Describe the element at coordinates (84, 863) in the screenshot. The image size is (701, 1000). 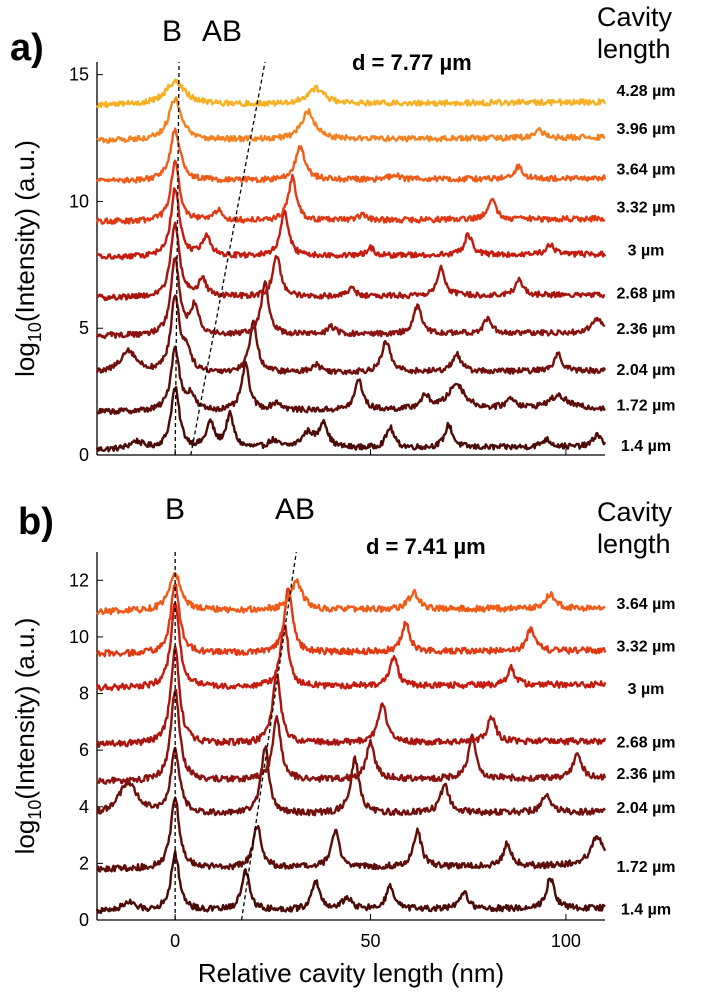
I see `y-tick-label: 2` at that location.